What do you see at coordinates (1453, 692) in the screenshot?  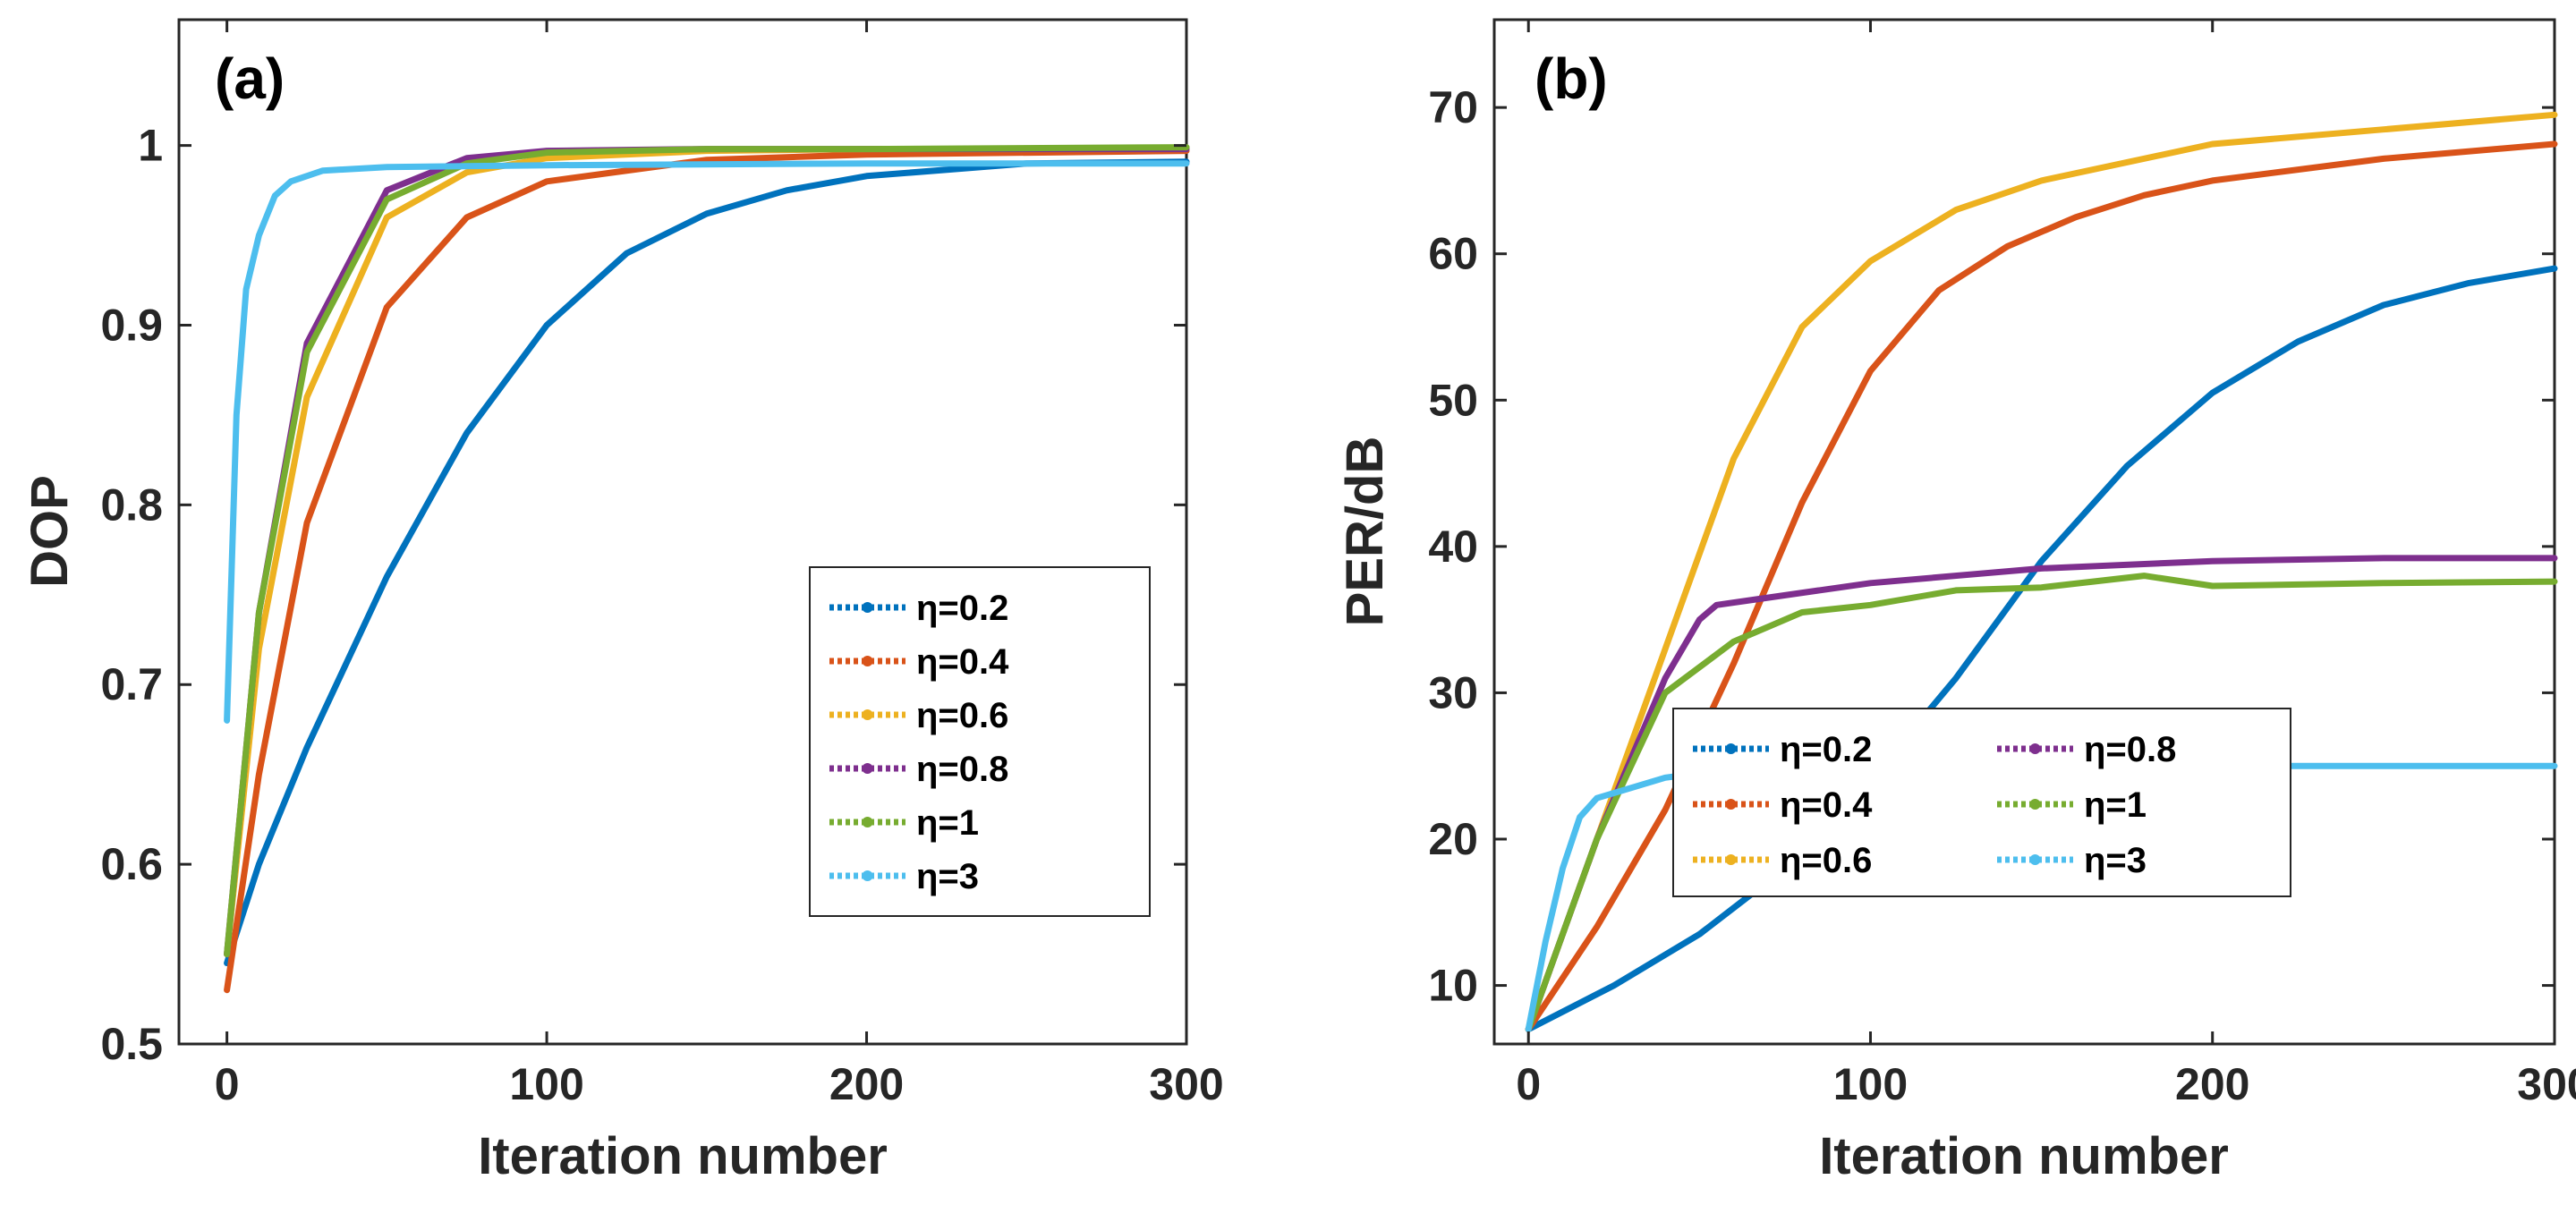 I see `panel-b-y-tick-label: 30` at bounding box center [1453, 692].